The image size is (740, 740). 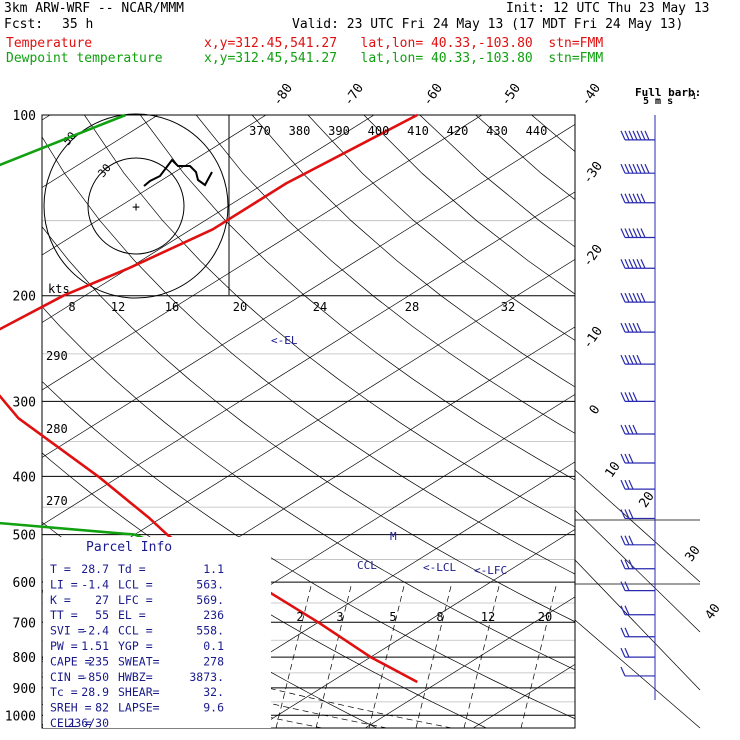 What do you see at coordinates (439, 567) in the screenshot?
I see `lcl-label: <-LCL` at bounding box center [439, 567].